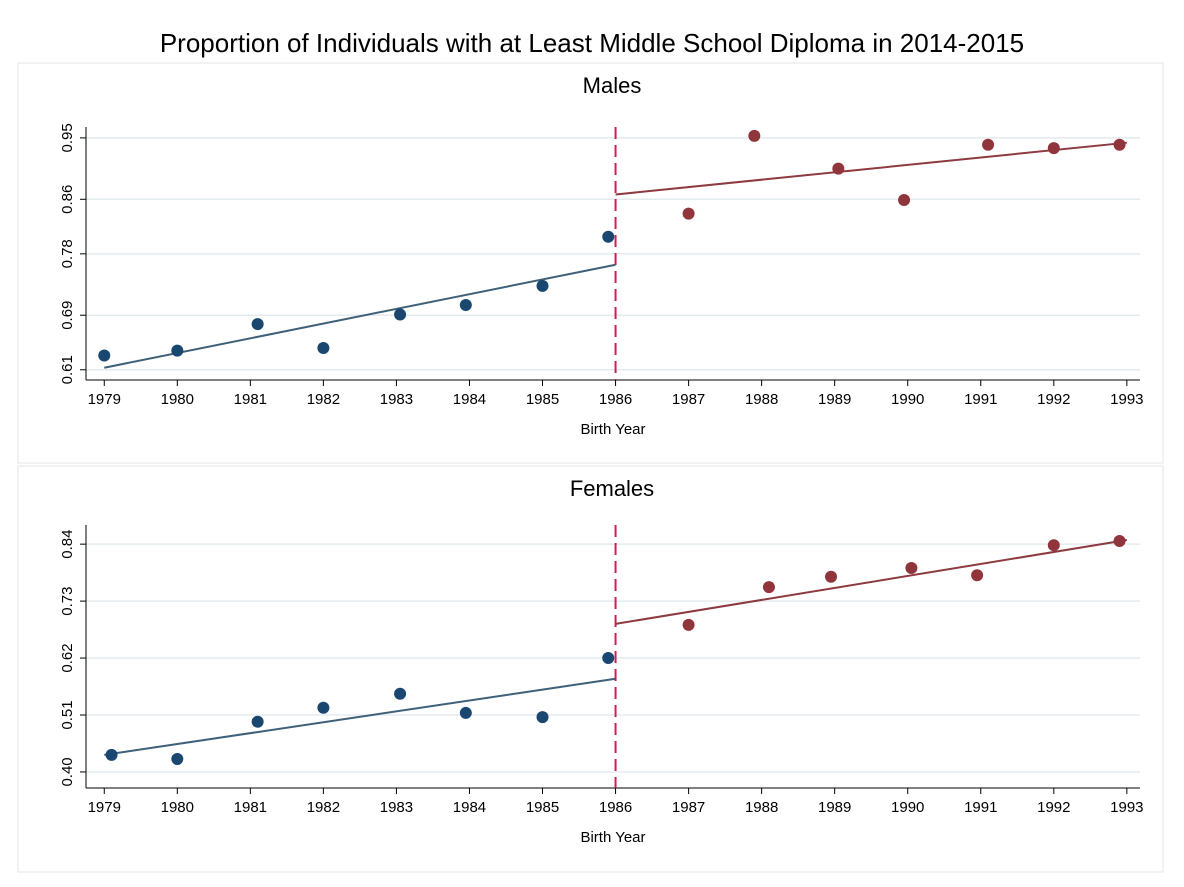  Describe the element at coordinates (67, 369) in the screenshot. I see `y-tick-label: 0.61` at that location.